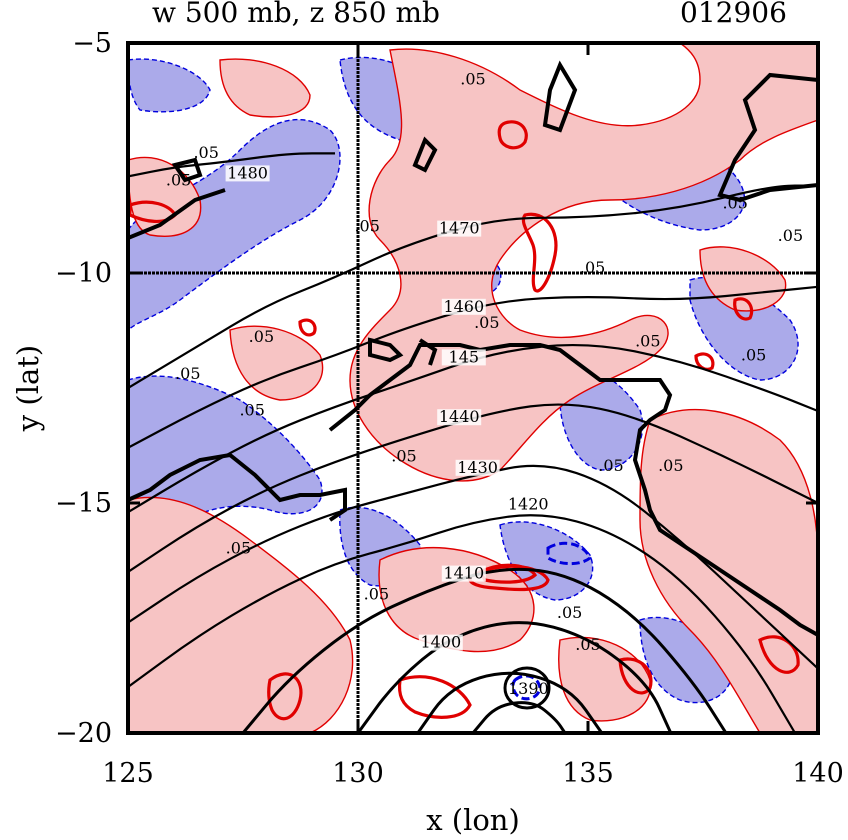  What do you see at coordinates (588, 773) in the screenshot?
I see `x-tick-label: 135` at bounding box center [588, 773].